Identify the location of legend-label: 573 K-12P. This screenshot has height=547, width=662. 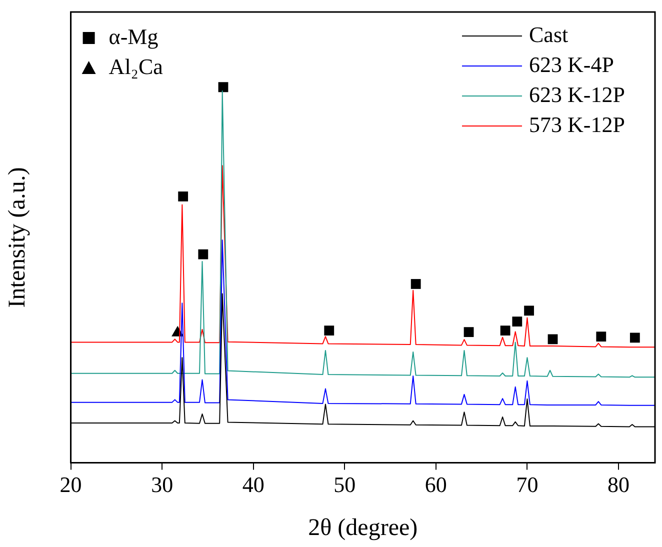
(577, 124).